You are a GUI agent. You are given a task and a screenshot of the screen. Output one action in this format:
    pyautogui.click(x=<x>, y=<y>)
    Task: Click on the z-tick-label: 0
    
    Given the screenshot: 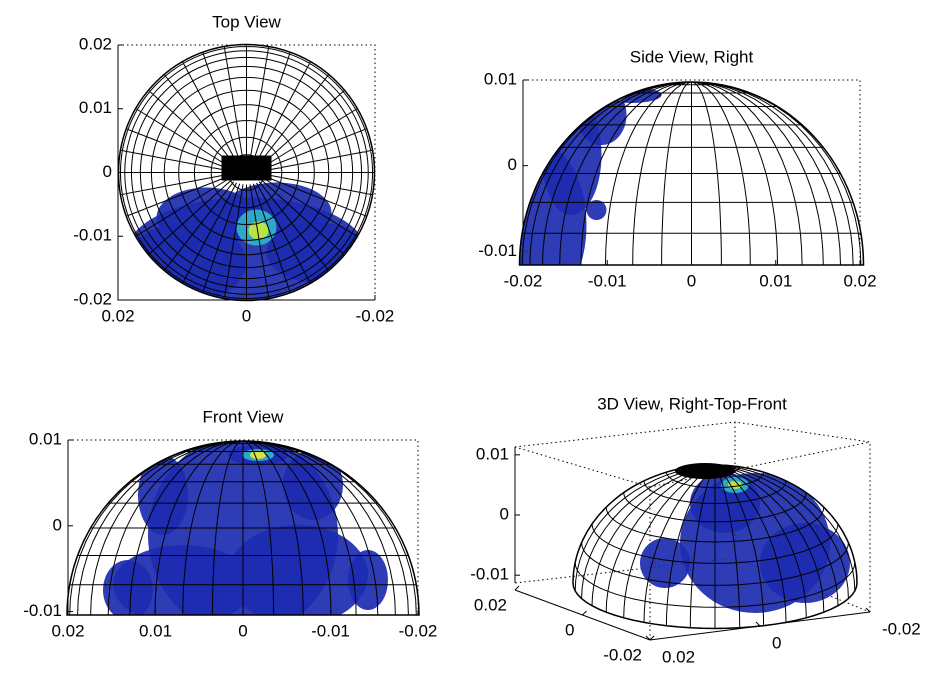 What is the action you would take?
    pyautogui.click(x=504, y=513)
    